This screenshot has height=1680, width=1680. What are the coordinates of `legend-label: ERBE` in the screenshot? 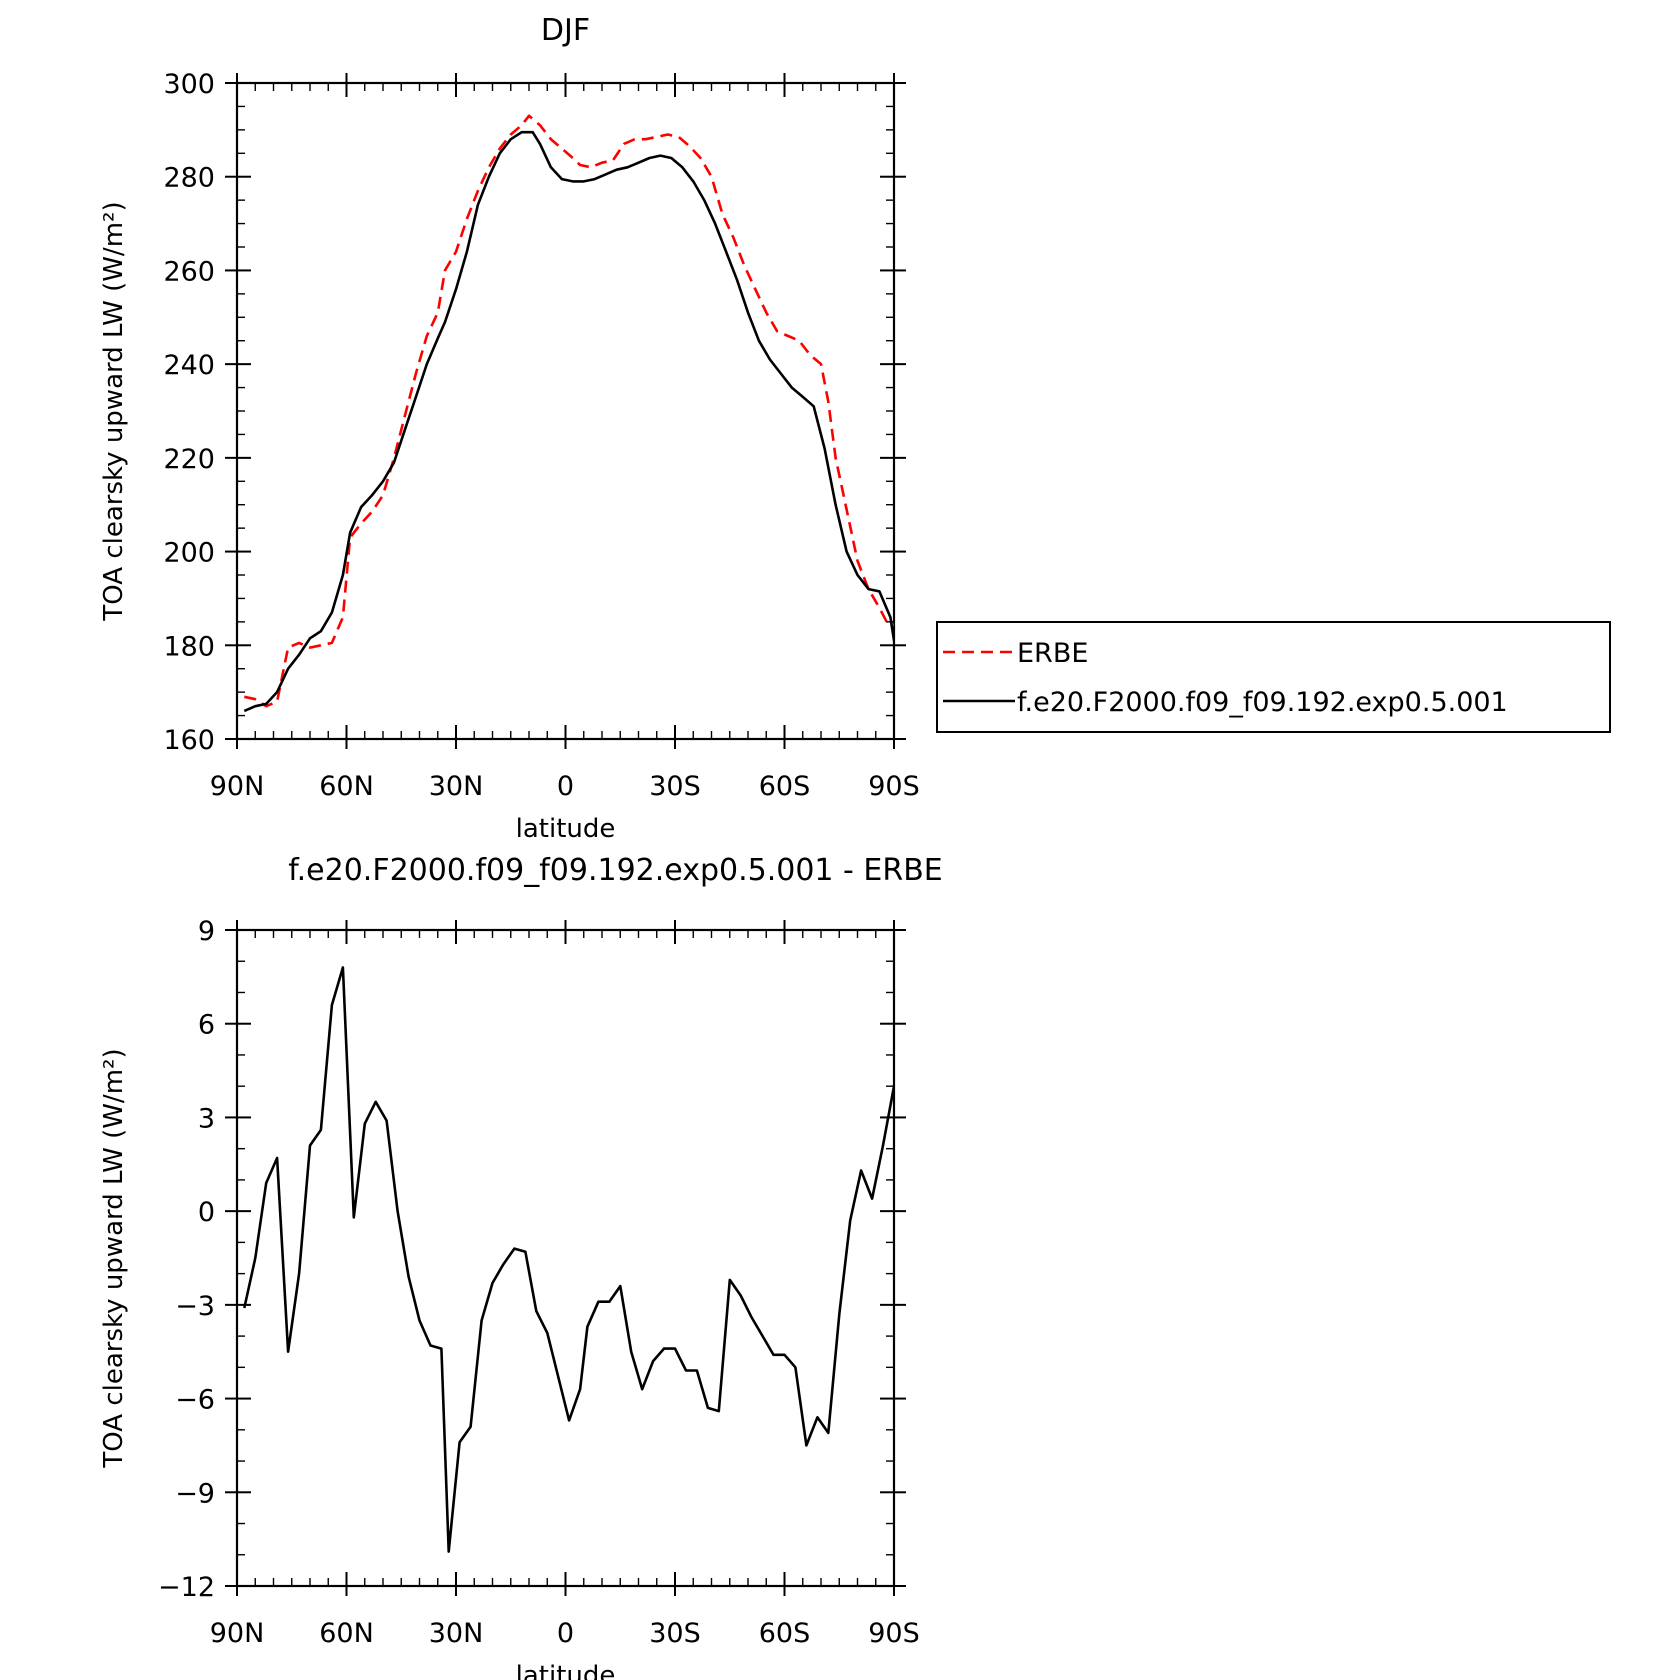 It's located at (1052, 653).